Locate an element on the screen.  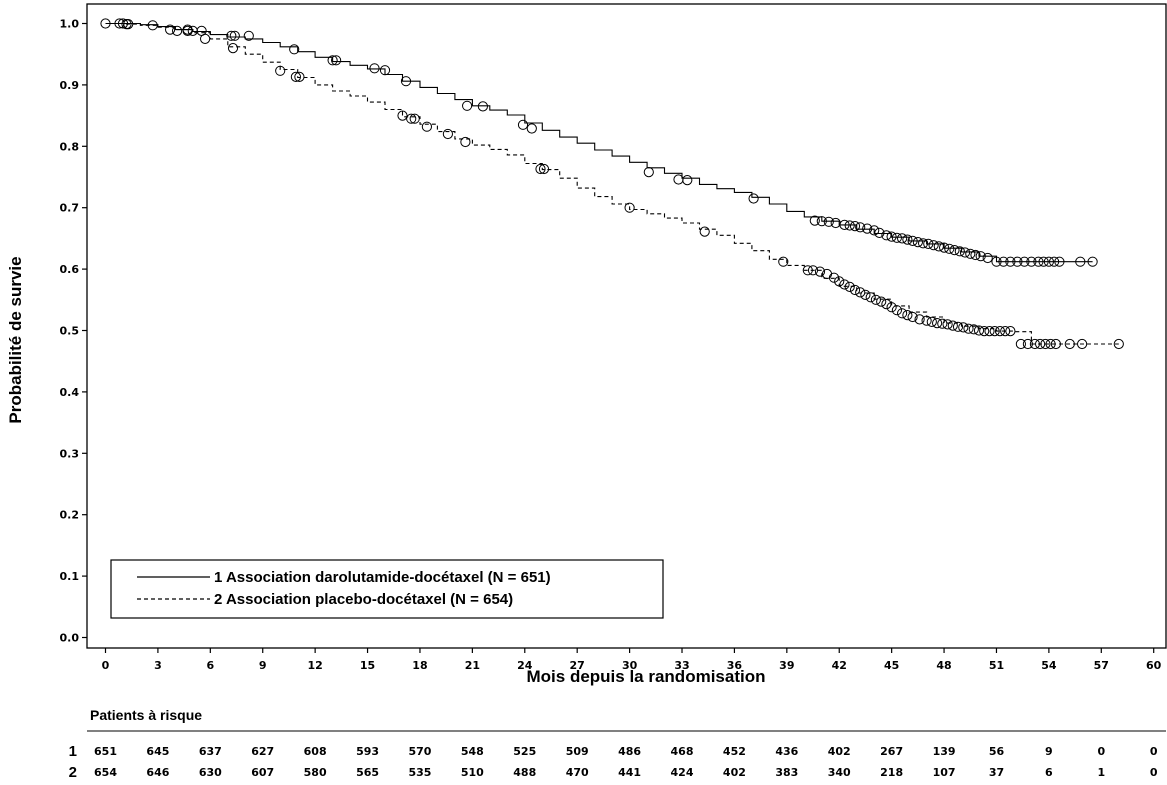
risk-cell: 470 is located at coordinates (577, 772).